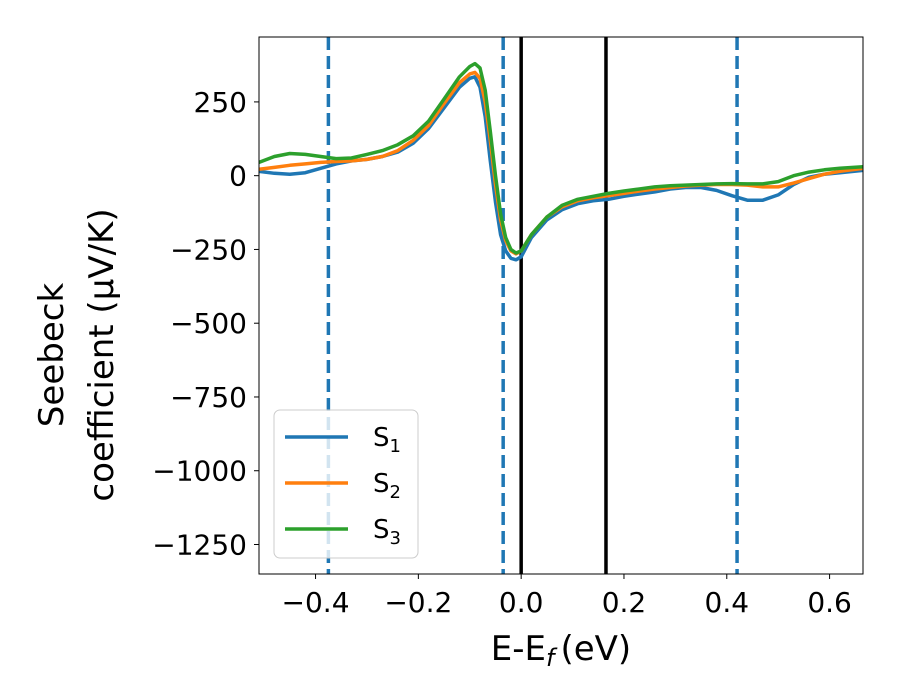 The image size is (900, 700). What do you see at coordinates (727, 602) in the screenshot?
I see `x-tick-label: 0.4` at bounding box center [727, 602].